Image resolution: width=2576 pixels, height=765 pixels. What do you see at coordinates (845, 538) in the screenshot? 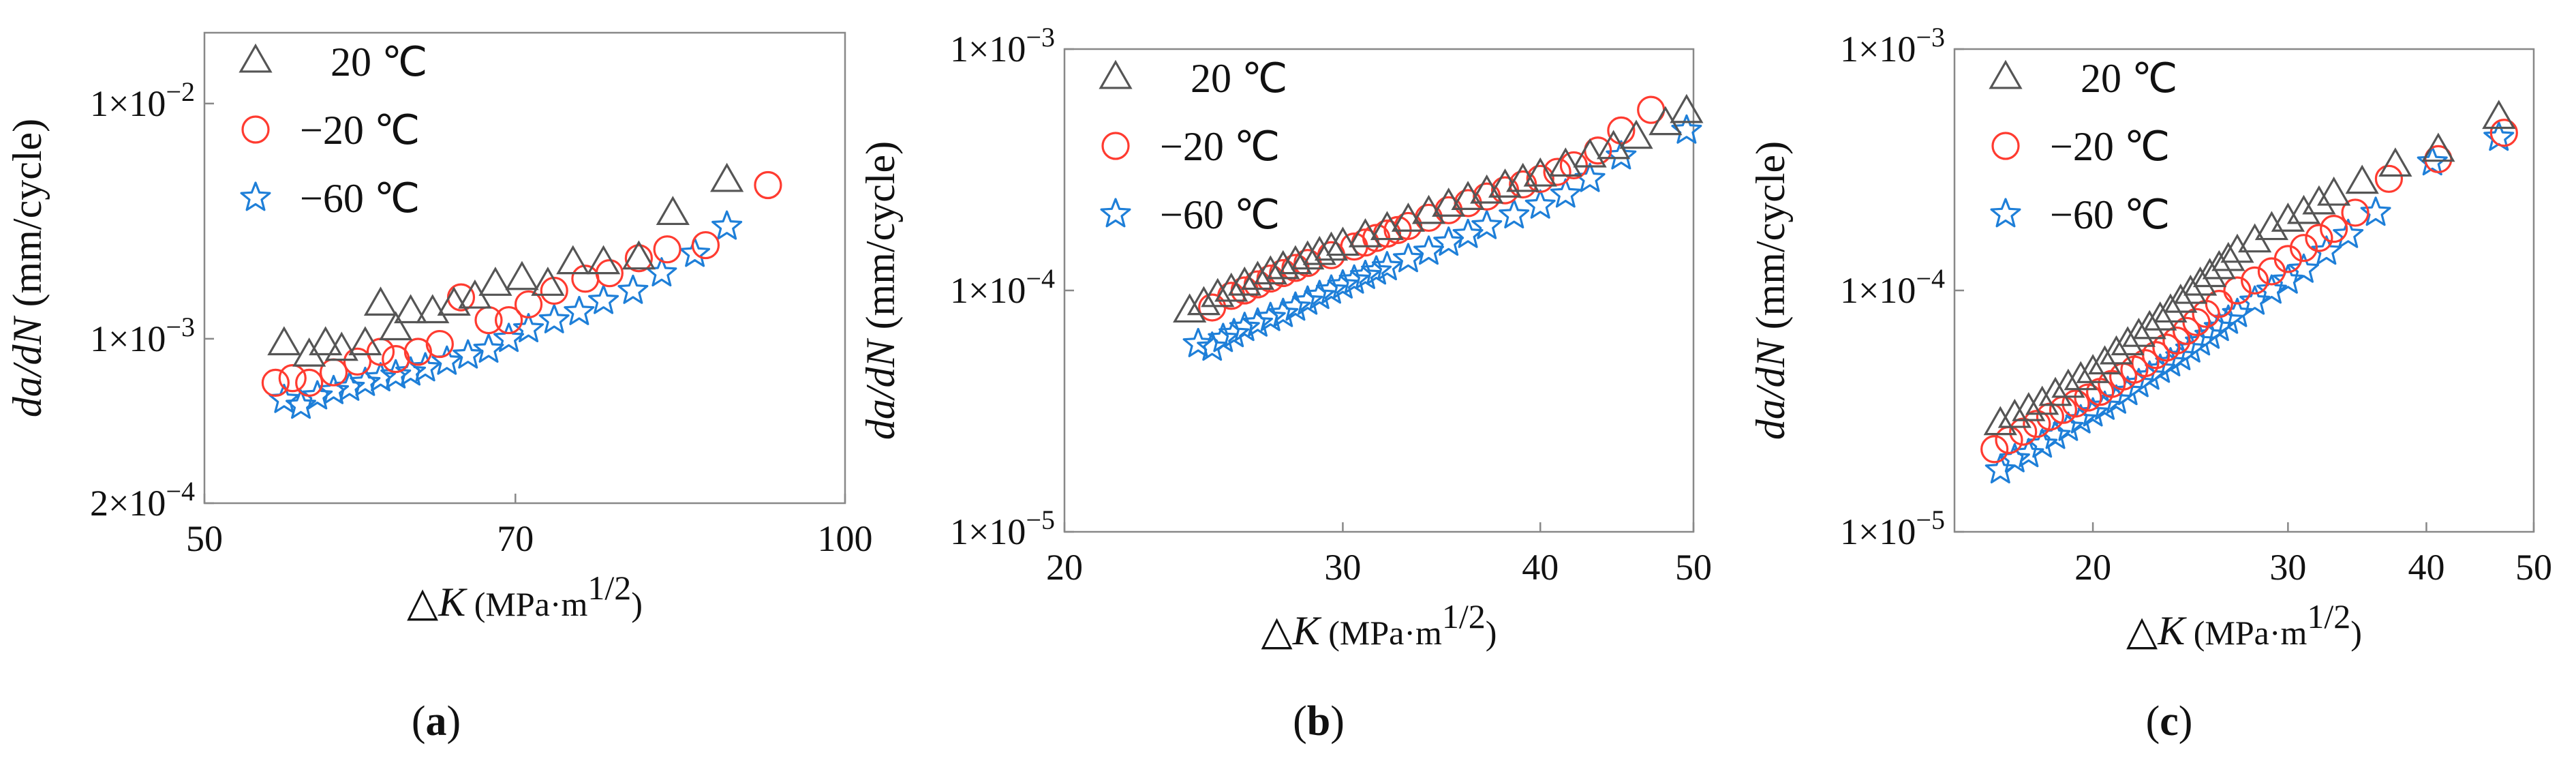
I see `x-tick-label: 100` at bounding box center [845, 538].